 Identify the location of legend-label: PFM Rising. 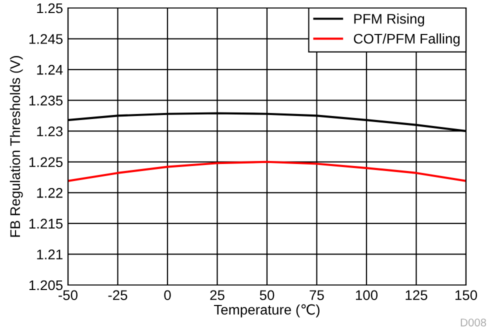
(389, 20).